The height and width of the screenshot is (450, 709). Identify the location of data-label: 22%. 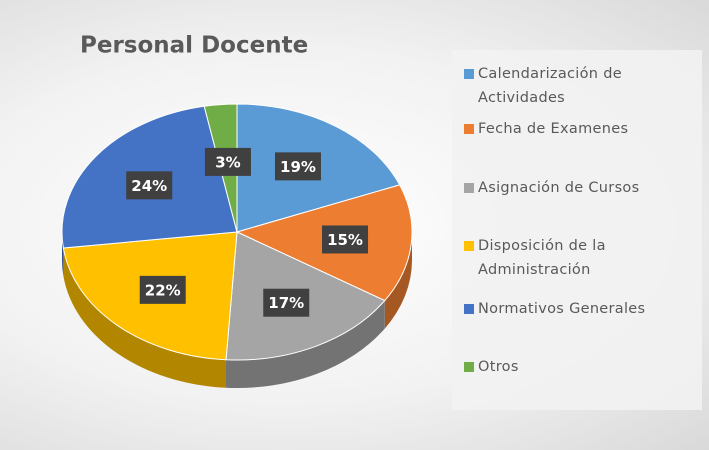
(163, 290).